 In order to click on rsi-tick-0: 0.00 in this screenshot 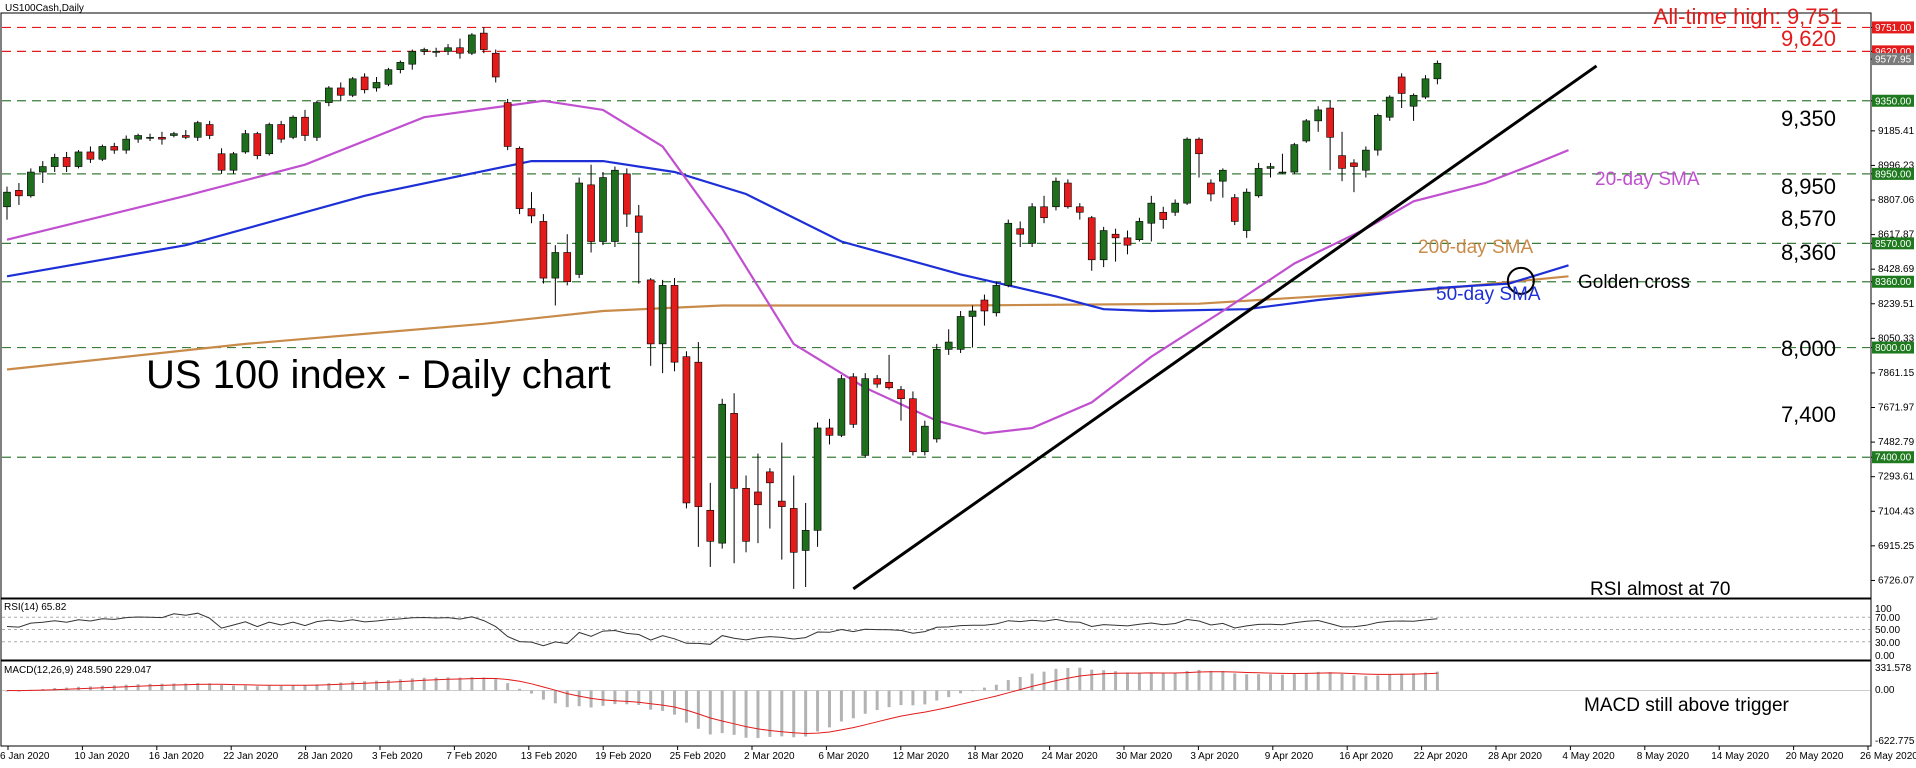, I will do `click(1885, 656)`.